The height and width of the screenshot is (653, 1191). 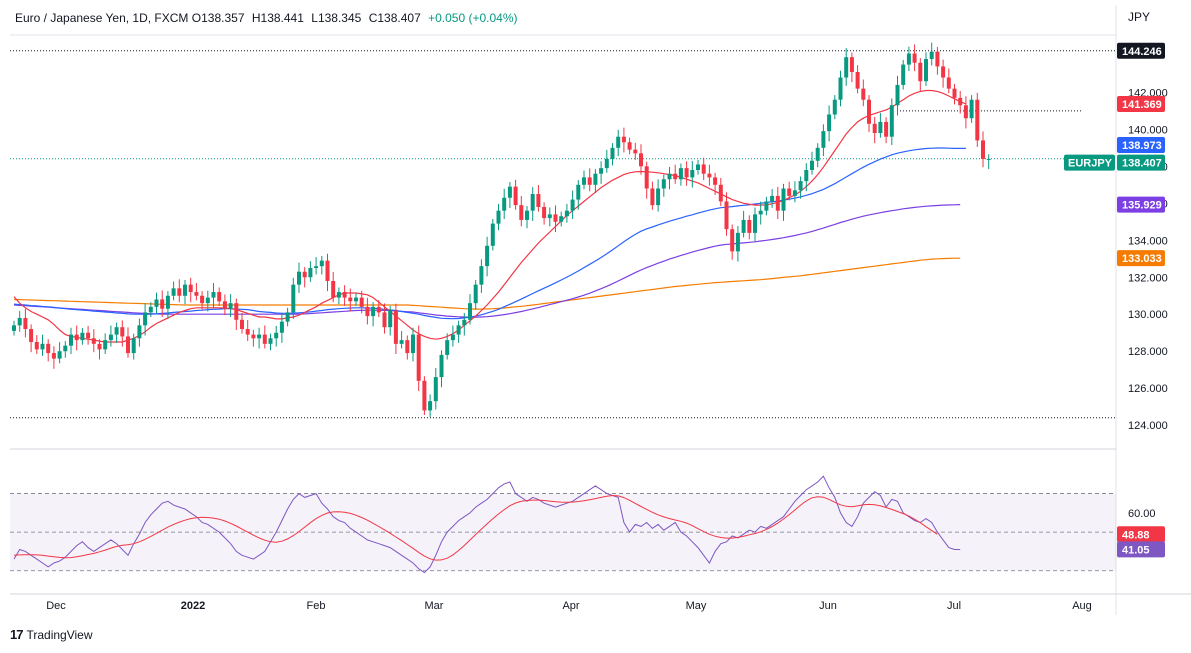 I want to click on price-tick-label: 126.000, so click(x=1148, y=389).